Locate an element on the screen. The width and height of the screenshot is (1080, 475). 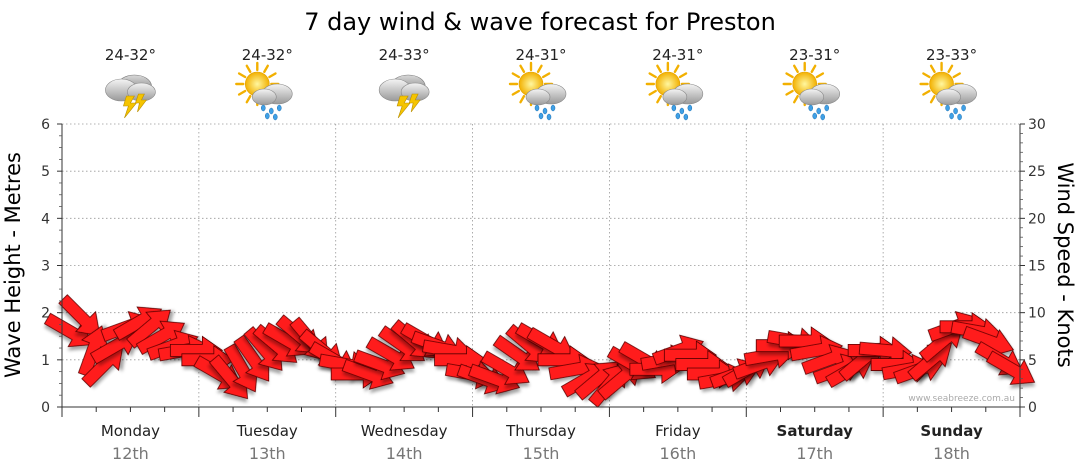
right-tick-label: 30 is located at coordinates (1037, 125).